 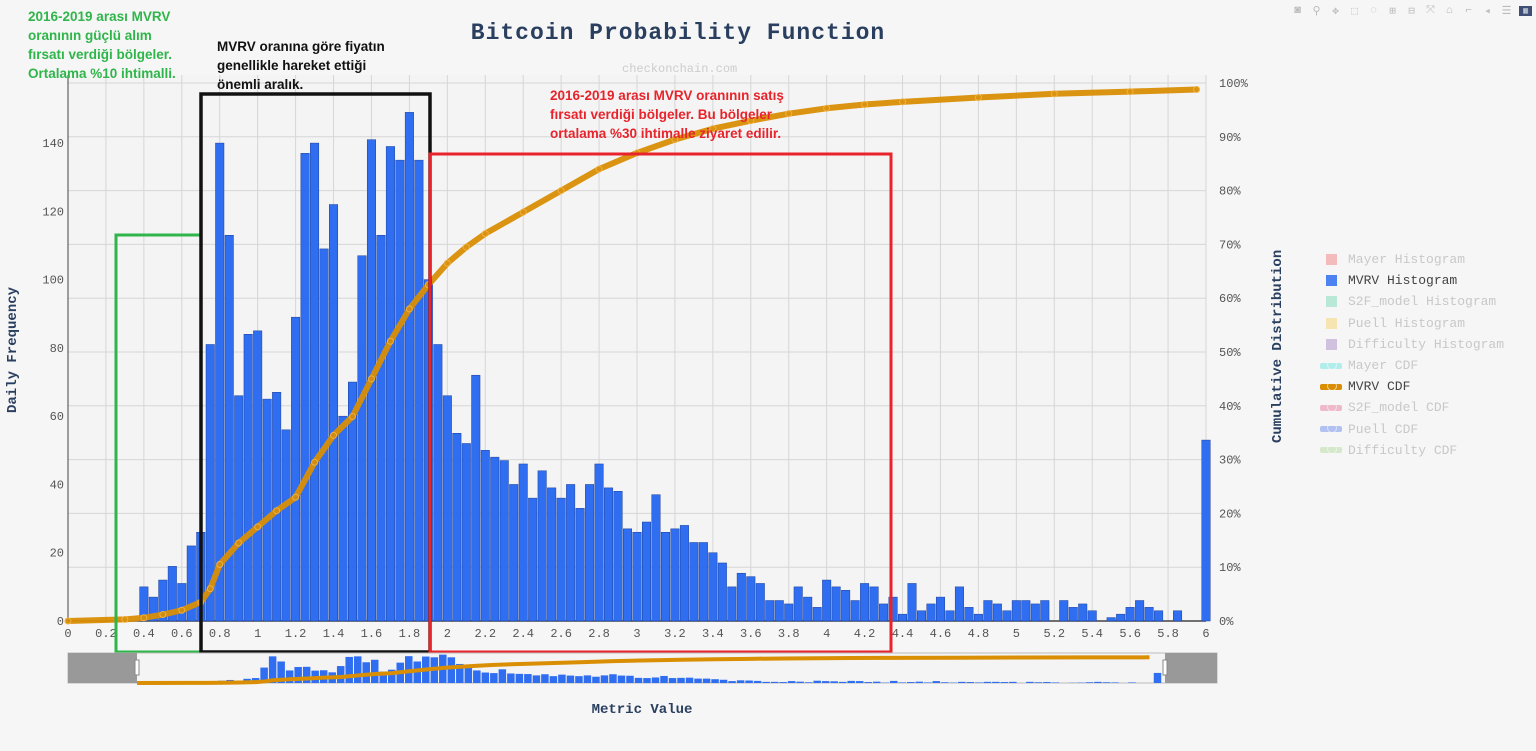 I want to click on legend-item: MVRV CDF, so click(x=1412, y=386).